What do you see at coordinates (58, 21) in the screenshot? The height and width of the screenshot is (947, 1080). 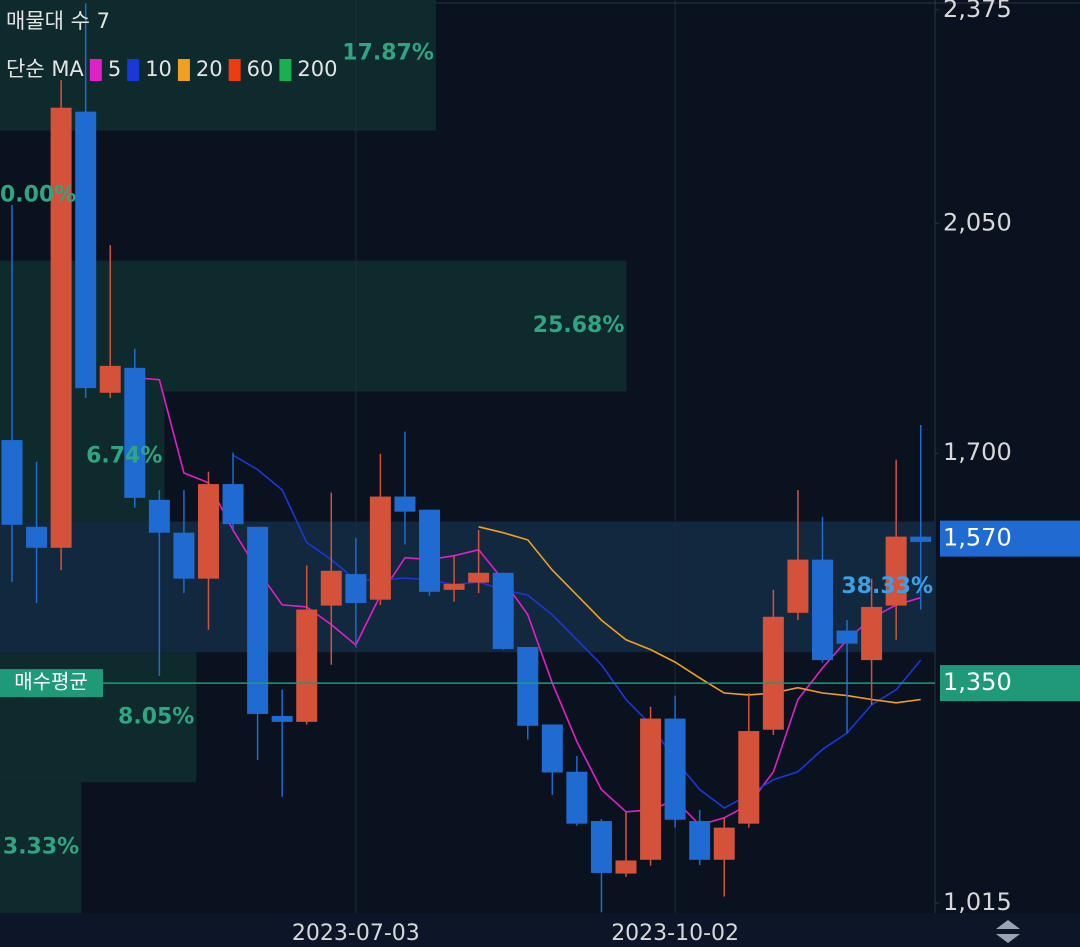 I see `chart-title: 매물대 수 7` at bounding box center [58, 21].